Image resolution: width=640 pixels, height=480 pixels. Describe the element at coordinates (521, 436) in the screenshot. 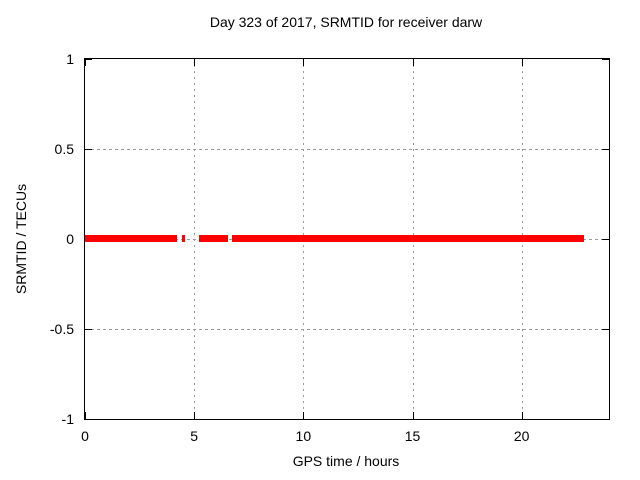

I see `x-tick-label: 20` at that location.